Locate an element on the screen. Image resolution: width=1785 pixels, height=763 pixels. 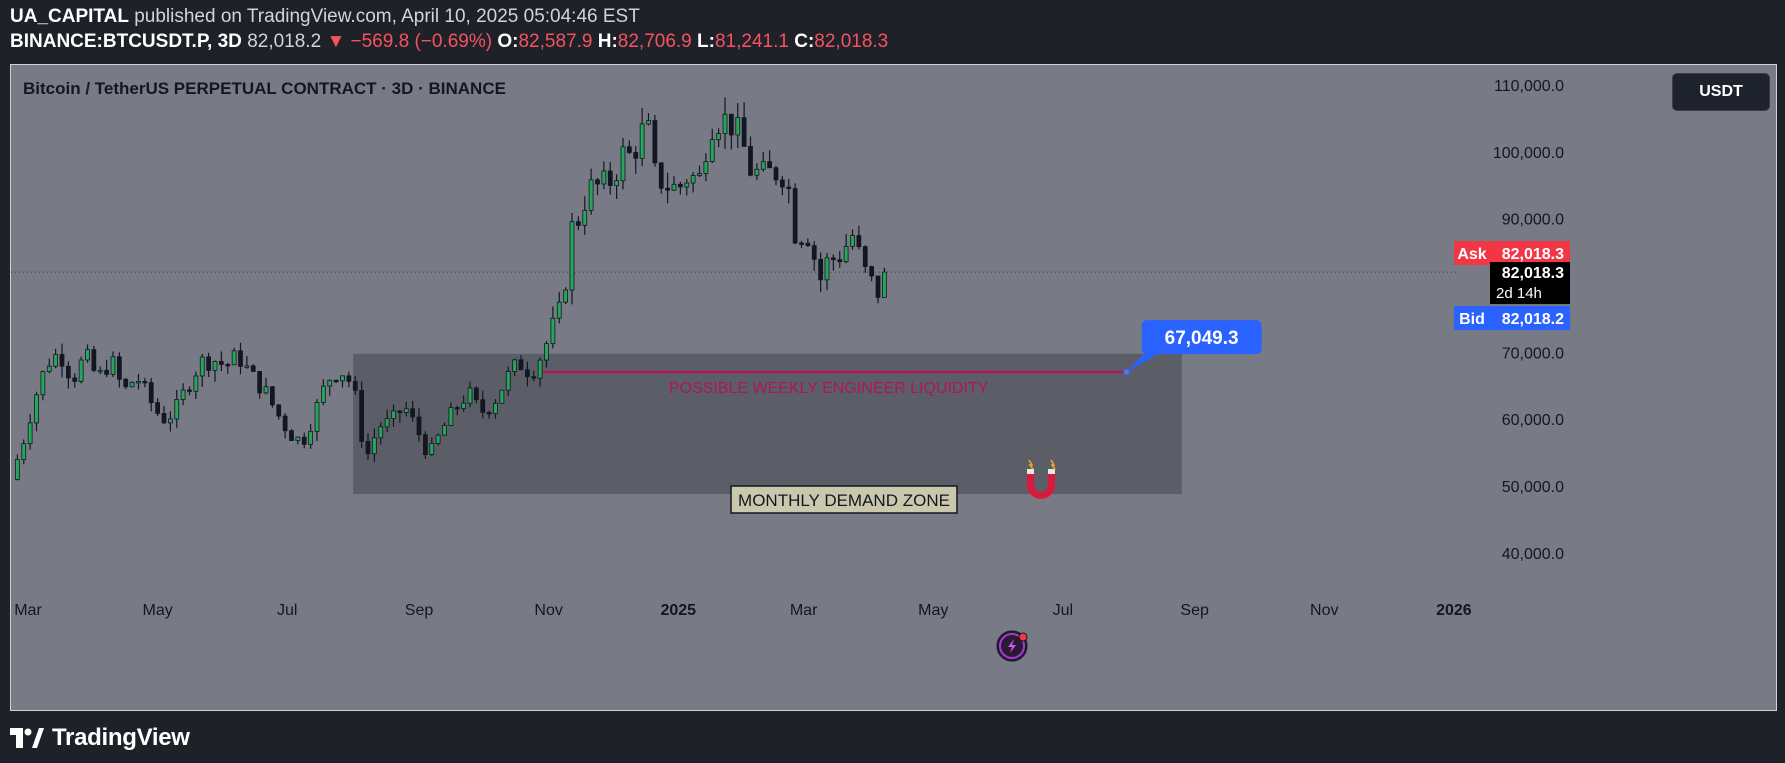
currency-button: USDT is located at coordinates (1721, 92).